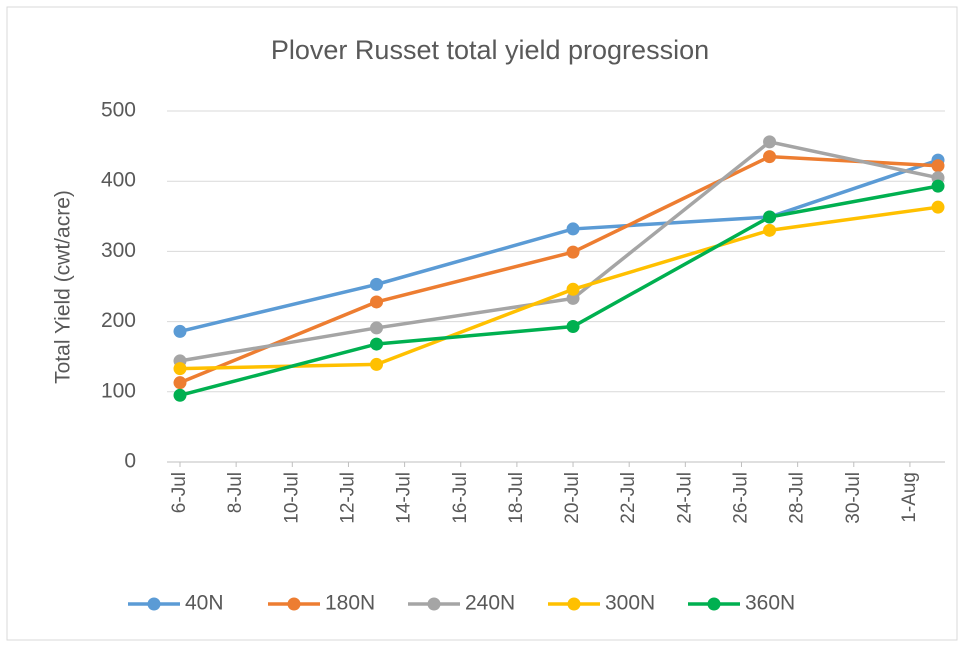 Image resolution: width=964 pixels, height=647 pixels. What do you see at coordinates (118, 250) in the screenshot?
I see `y-tick-label: 300` at bounding box center [118, 250].